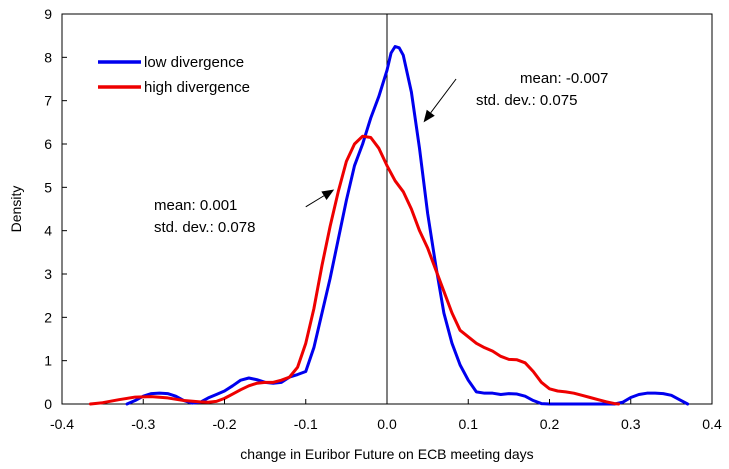  I want to click on y-axis: 0 1 2 3 4 5 6 7 8 9, so click(55, 209).